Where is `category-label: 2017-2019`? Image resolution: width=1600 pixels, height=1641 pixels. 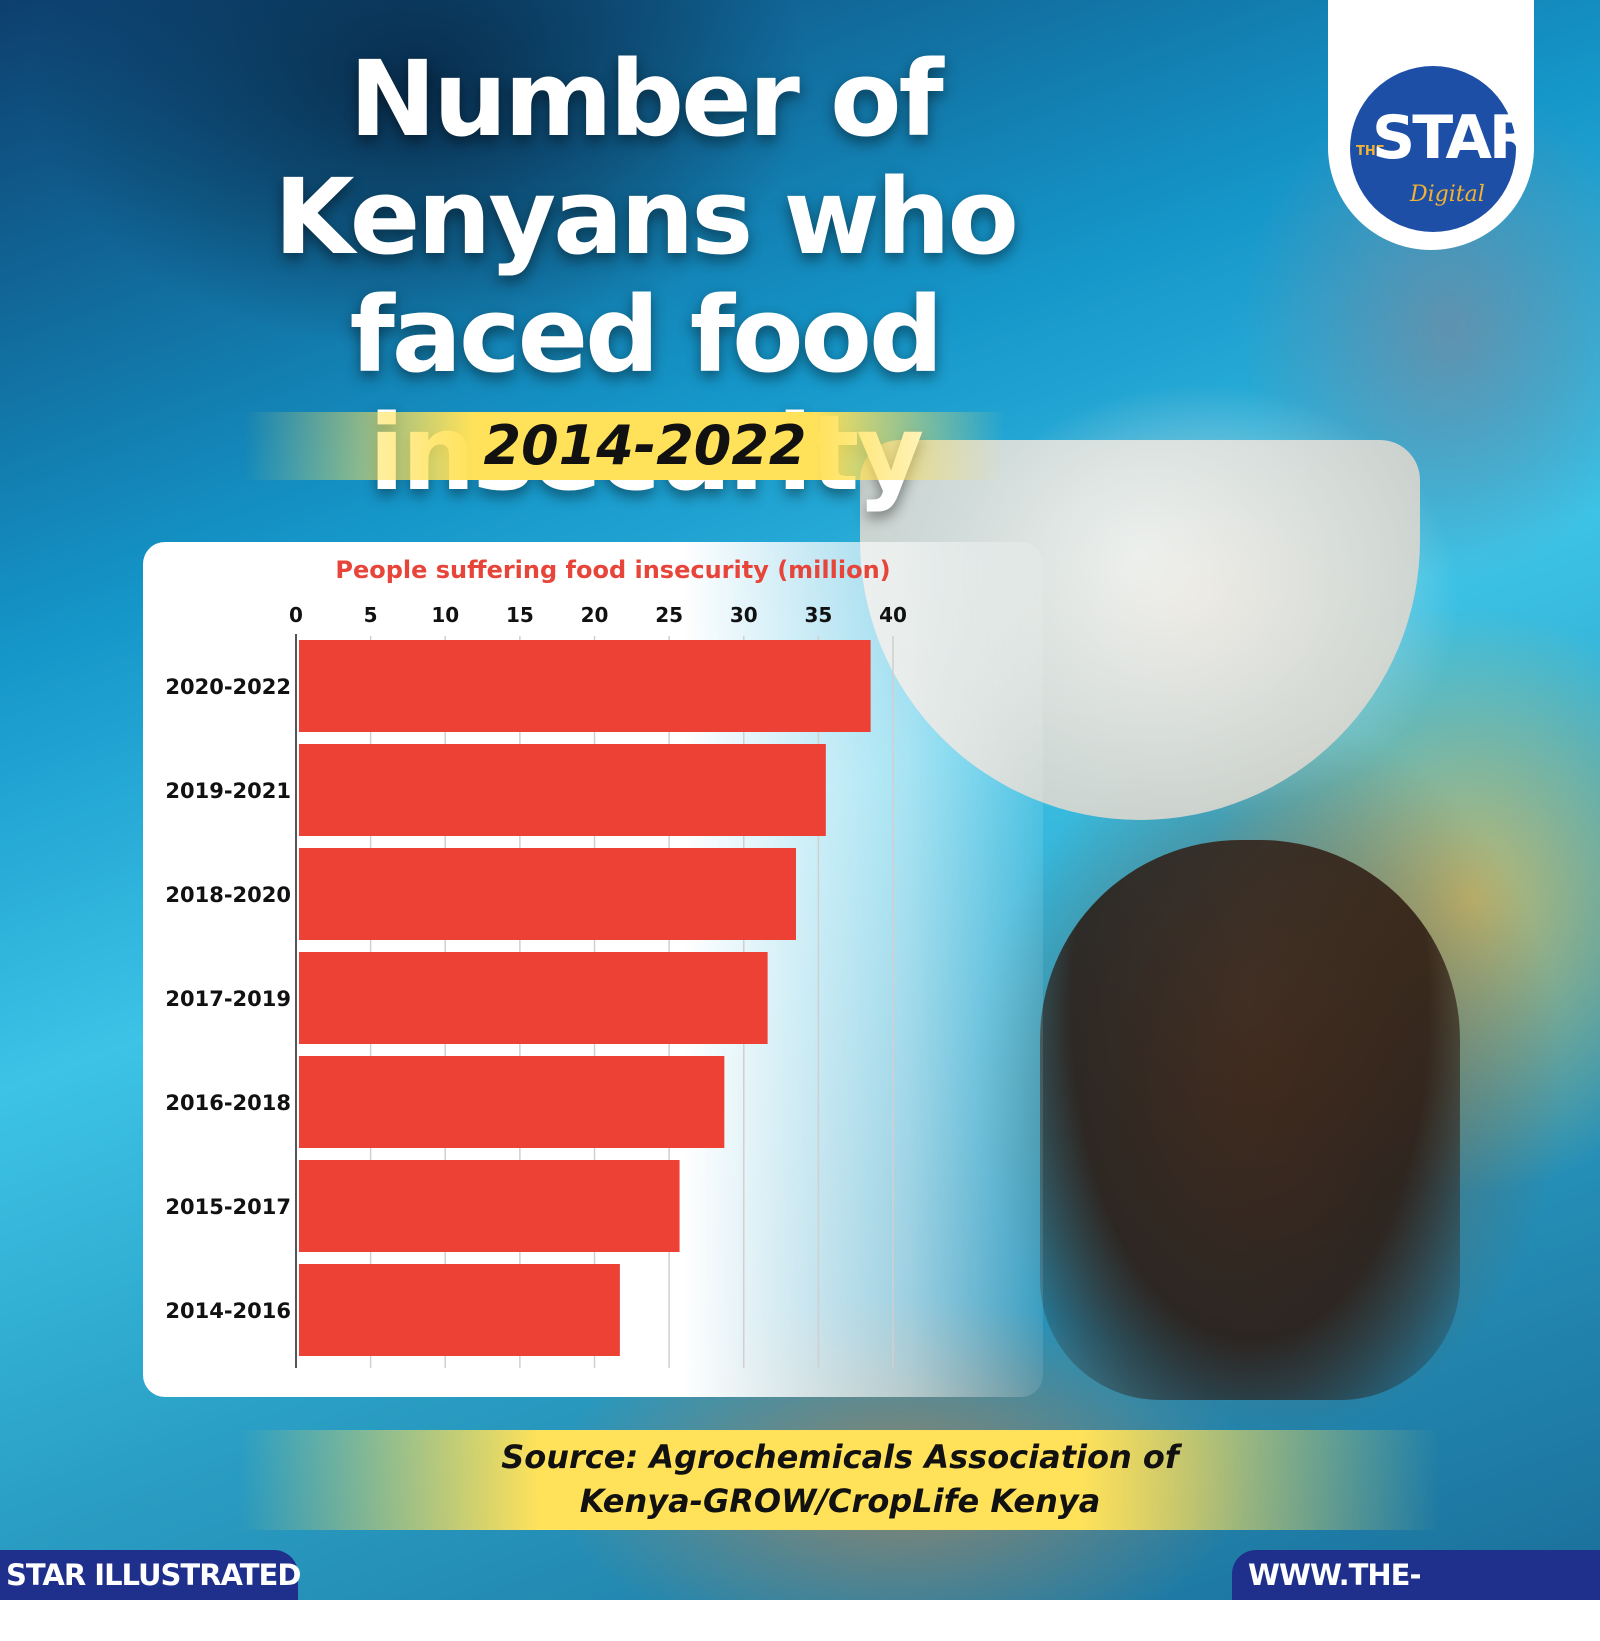 category-label: 2017-2019 is located at coordinates (228, 999).